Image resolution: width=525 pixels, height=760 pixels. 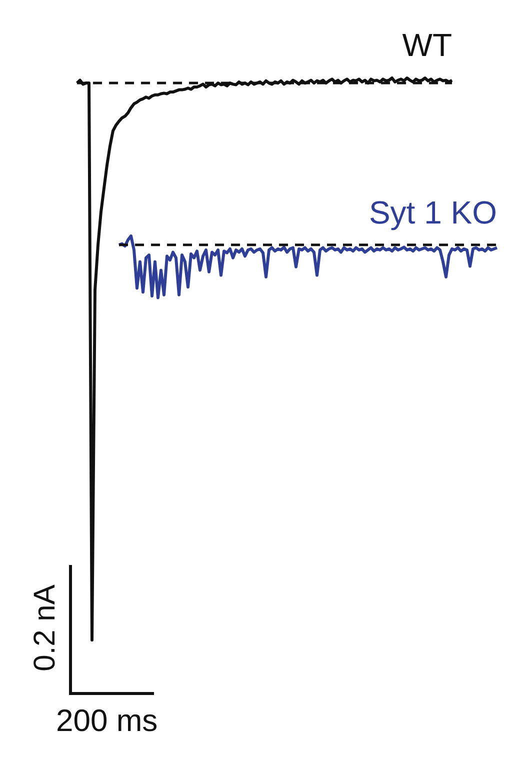 I want to click on series-label: WT, so click(x=427, y=45).